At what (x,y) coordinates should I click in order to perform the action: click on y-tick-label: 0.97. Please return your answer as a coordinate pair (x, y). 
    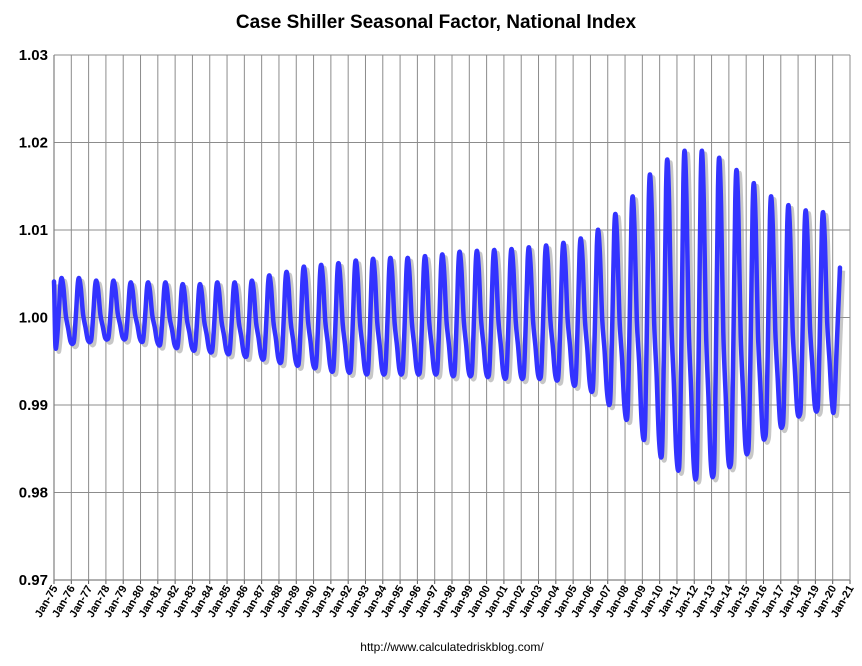
    Looking at the image, I should click on (33, 580).